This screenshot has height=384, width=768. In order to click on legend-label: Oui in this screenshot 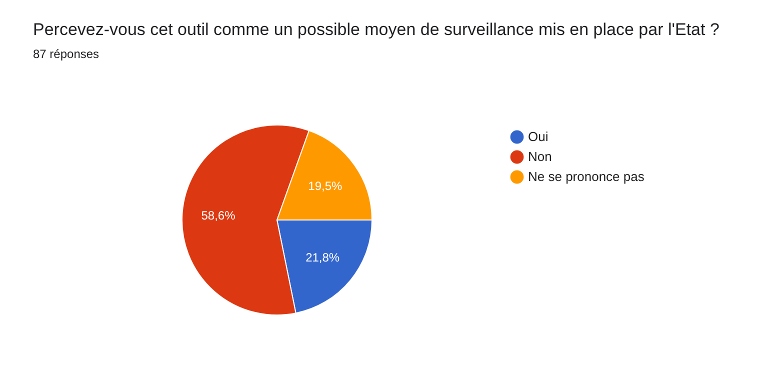, I will do `click(538, 136)`.